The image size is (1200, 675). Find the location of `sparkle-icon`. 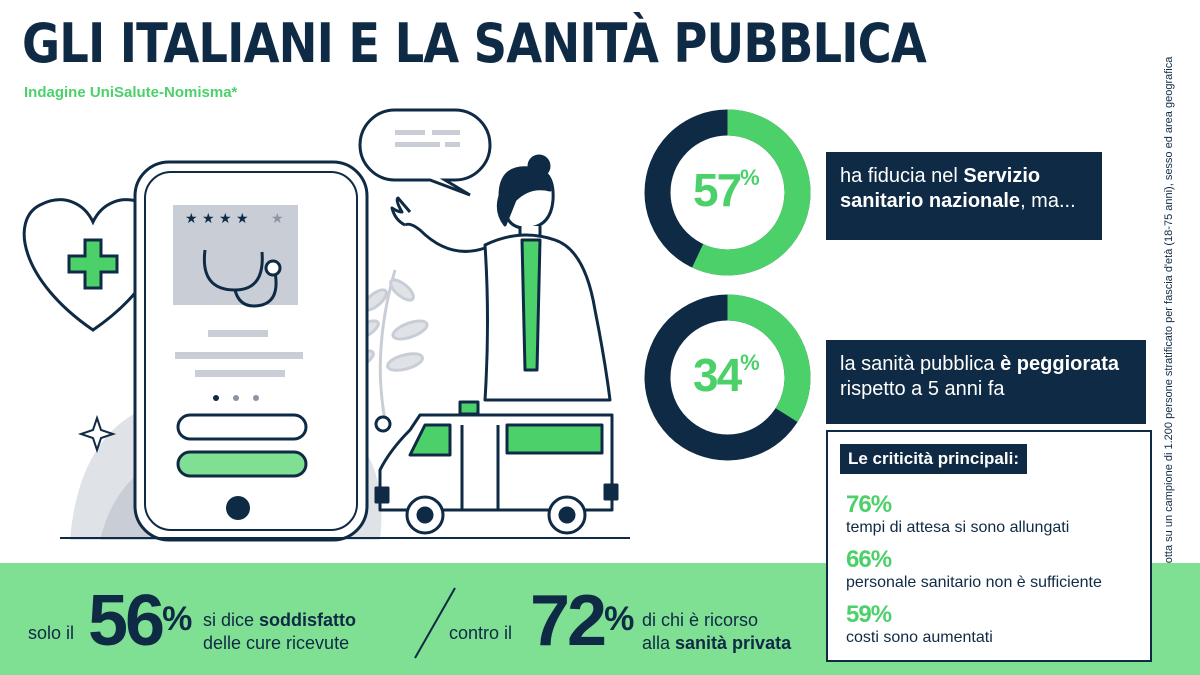

sparkle-icon is located at coordinates (97, 434).